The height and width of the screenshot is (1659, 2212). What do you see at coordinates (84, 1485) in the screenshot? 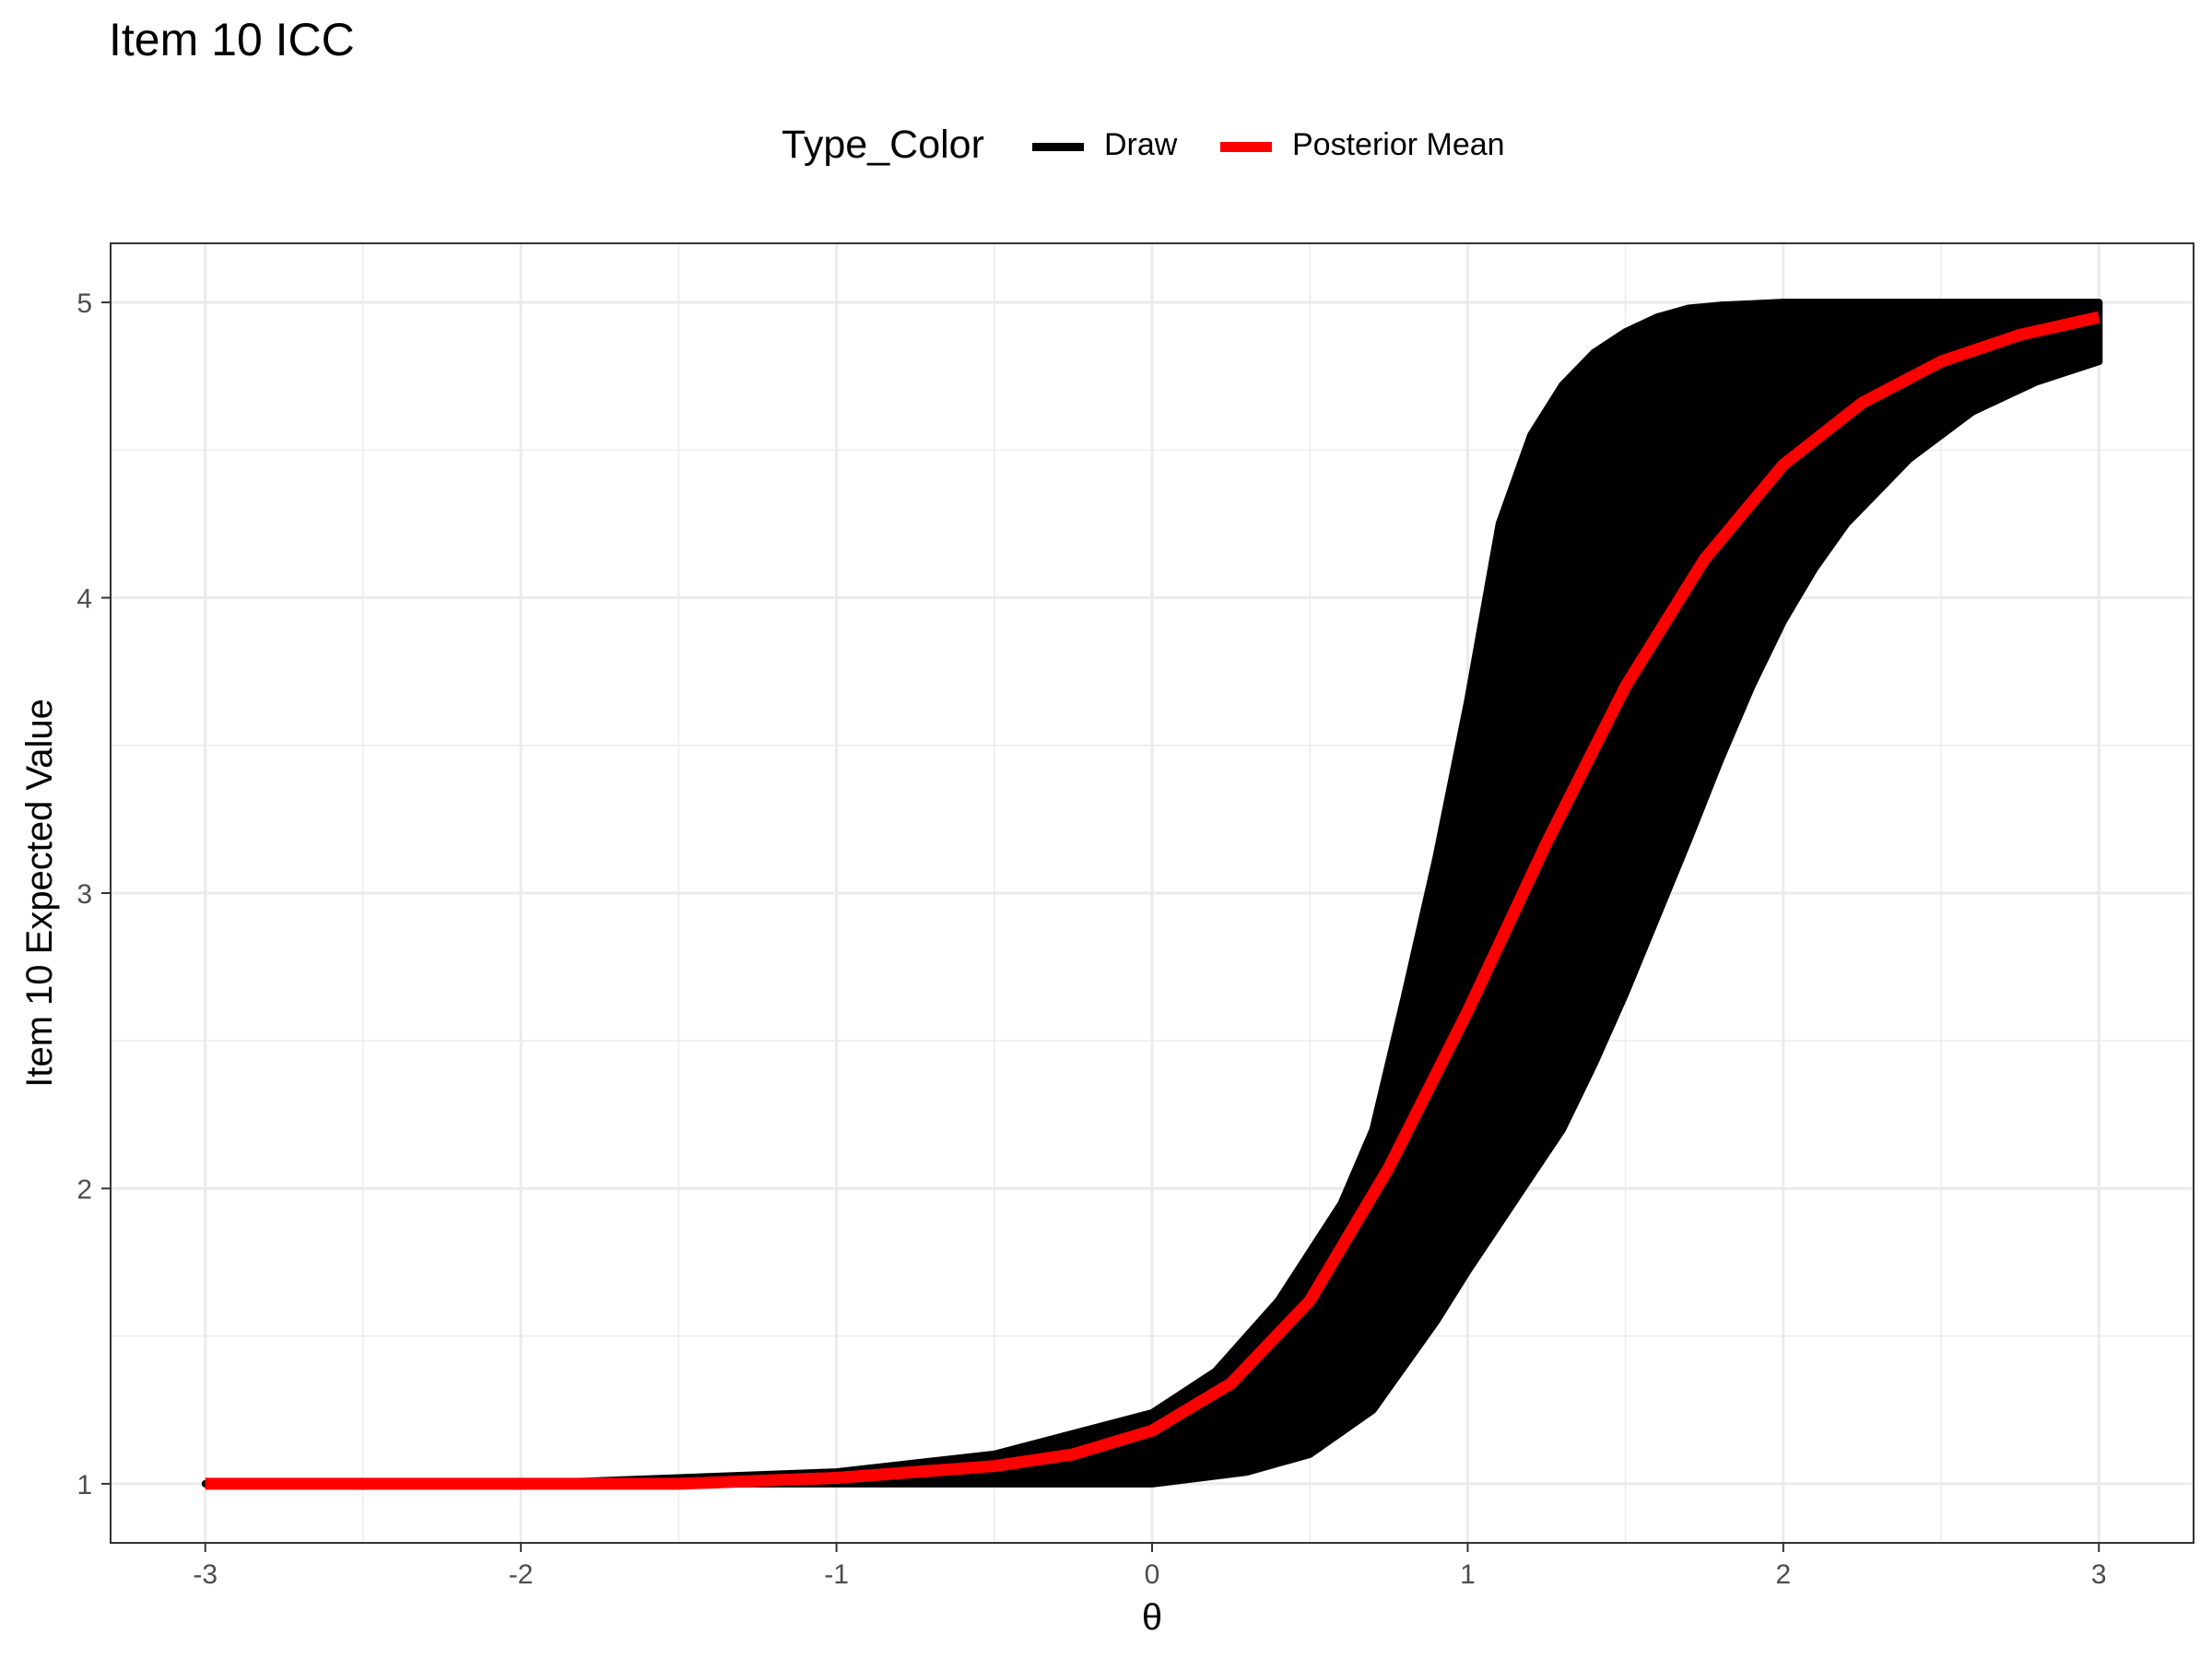
I see `y-tick-label: 1` at bounding box center [84, 1485].